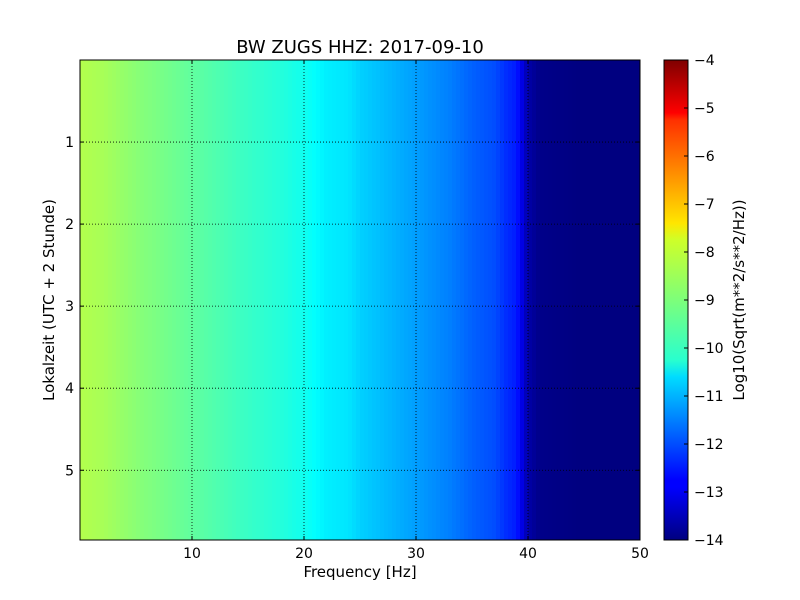 Image resolution: width=800 pixels, height=600 pixels. I want to click on x-tick-label: 30, so click(416, 554).